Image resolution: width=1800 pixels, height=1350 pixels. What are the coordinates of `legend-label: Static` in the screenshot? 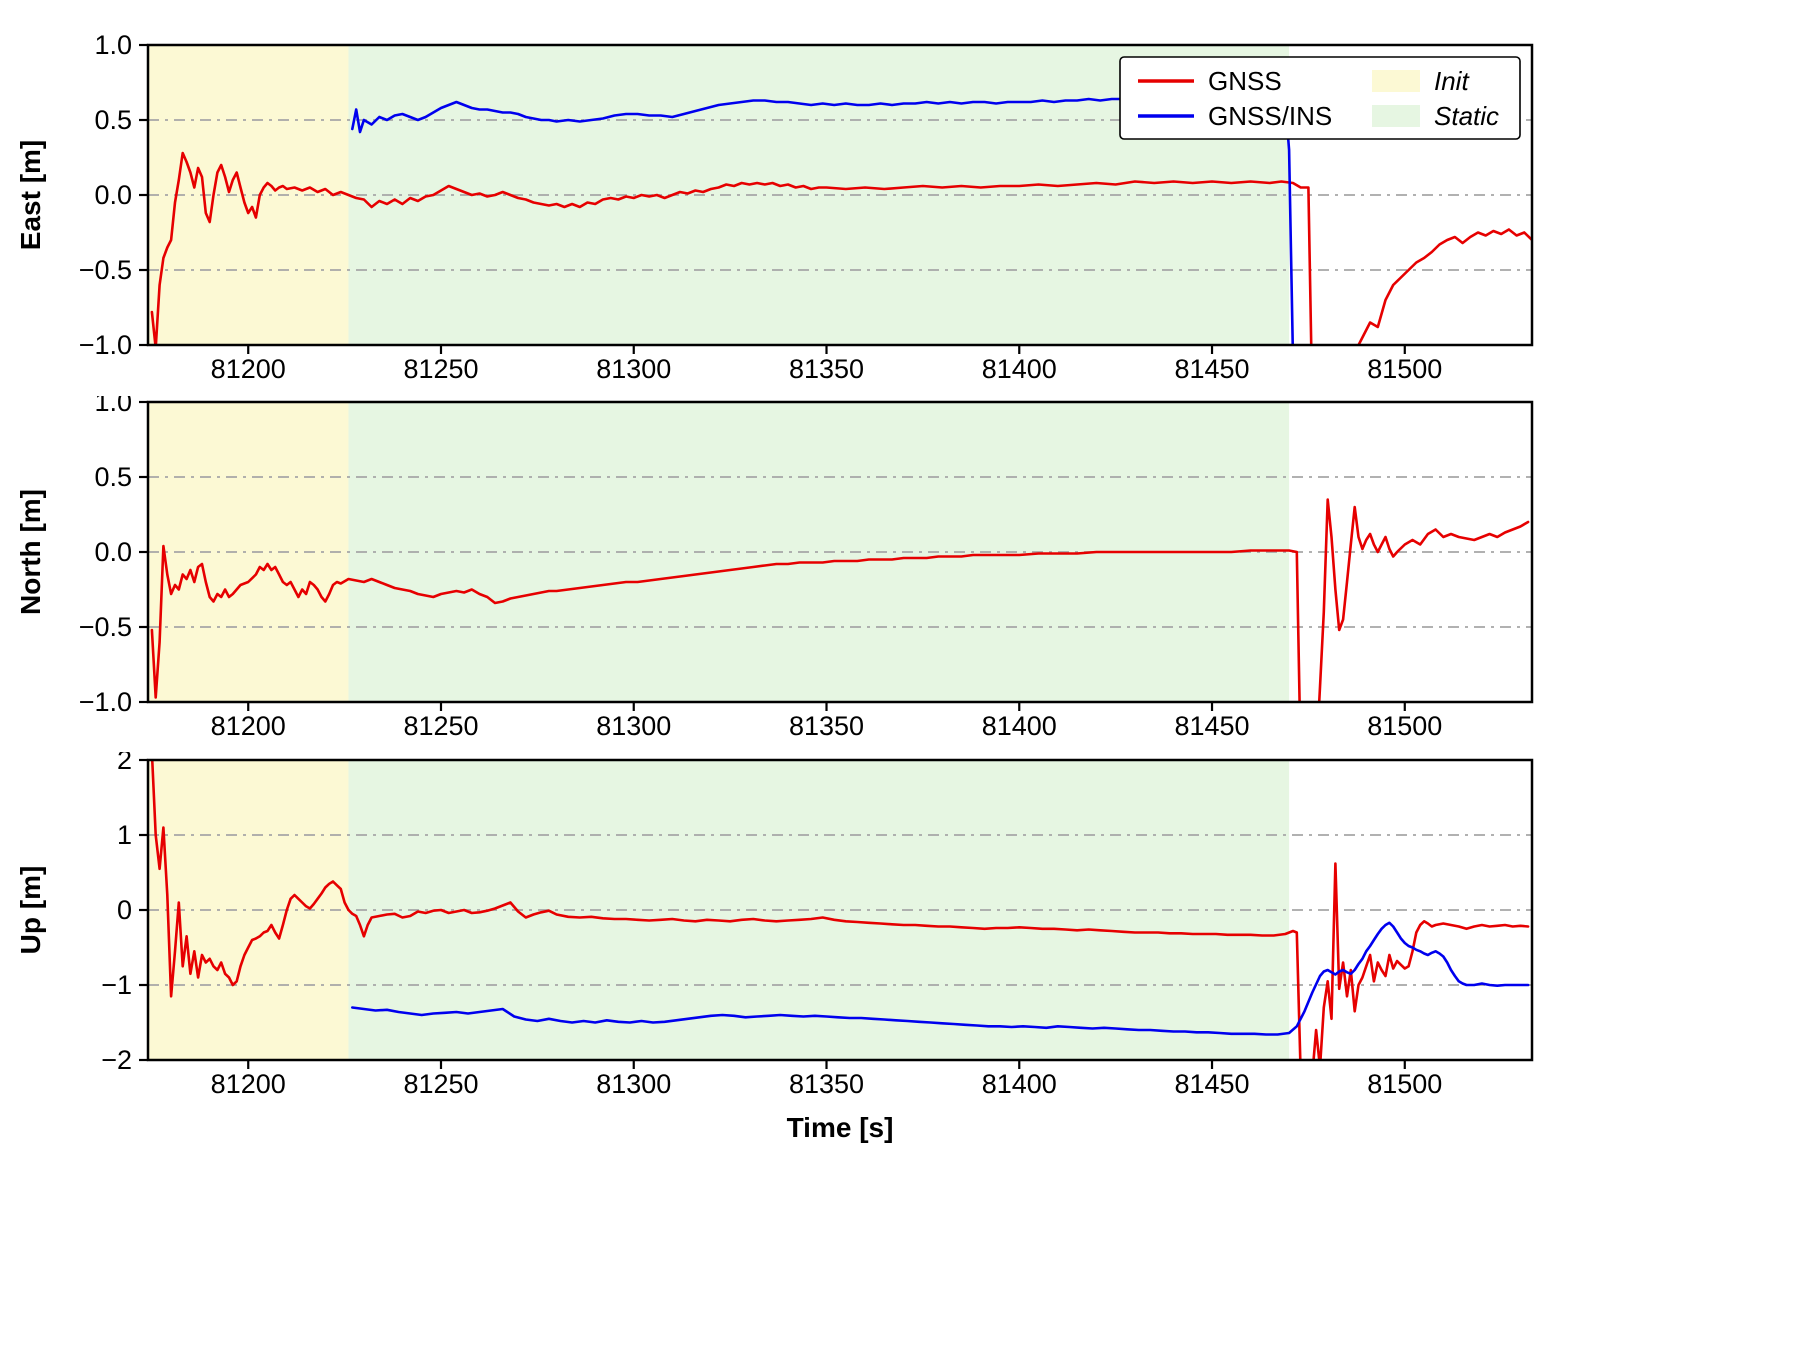 It's located at (1466, 116).